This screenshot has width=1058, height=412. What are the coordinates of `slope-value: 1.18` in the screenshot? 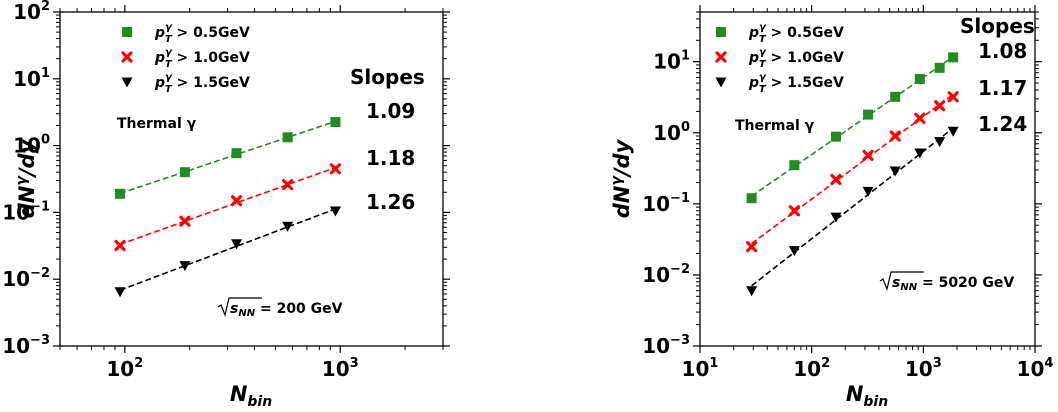 It's located at (390, 158).